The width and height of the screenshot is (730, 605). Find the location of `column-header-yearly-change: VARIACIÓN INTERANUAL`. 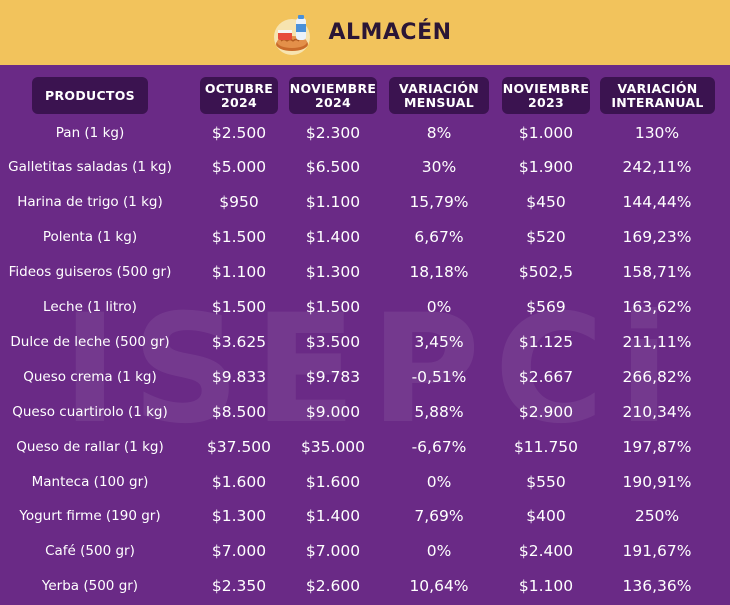

column-header-yearly-change: VARIACIÓN INTERANUAL is located at coordinates (657, 95).